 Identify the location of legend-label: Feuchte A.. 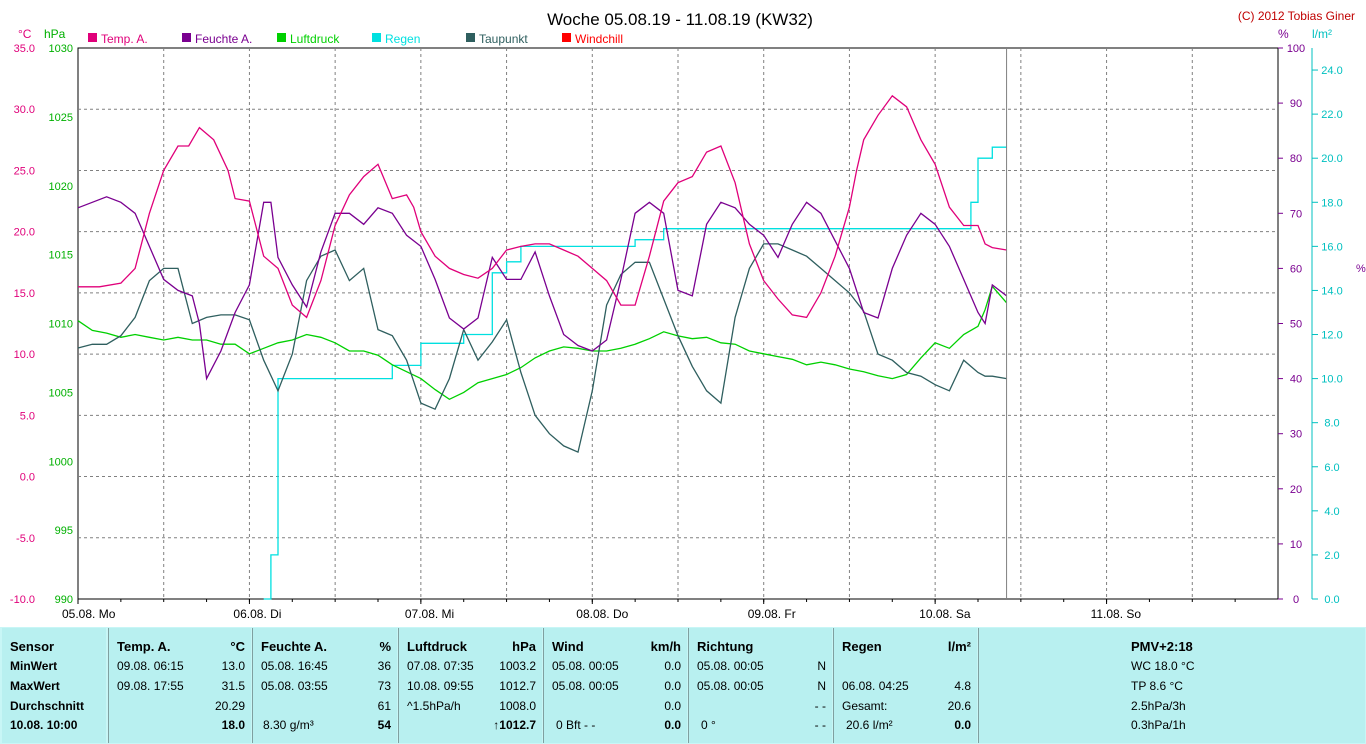
(223, 39).